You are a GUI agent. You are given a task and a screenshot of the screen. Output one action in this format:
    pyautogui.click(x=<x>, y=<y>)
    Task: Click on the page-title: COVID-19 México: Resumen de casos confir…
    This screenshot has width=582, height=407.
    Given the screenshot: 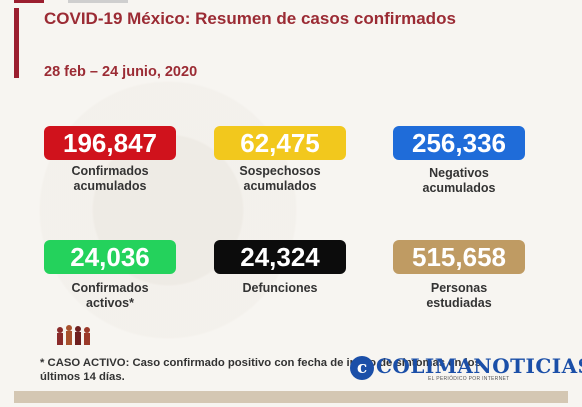 What is the action you would take?
    pyautogui.click(x=250, y=18)
    